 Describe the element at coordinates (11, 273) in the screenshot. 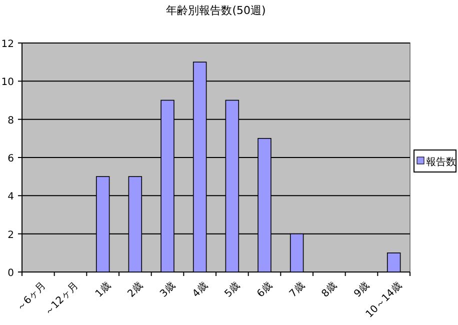

I see `y-tick-label: 0` at that location.